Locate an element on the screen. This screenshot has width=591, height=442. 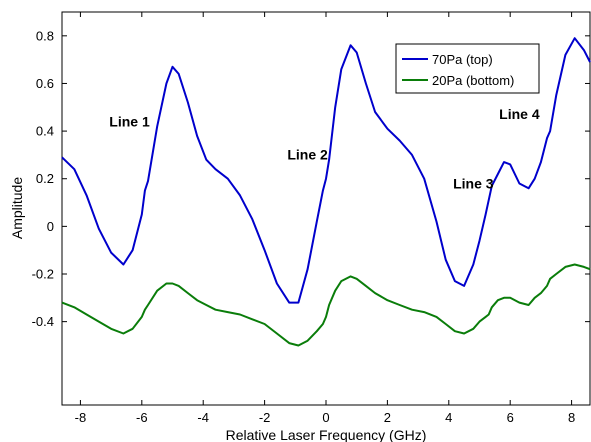
annotation-line-1: Line 1 is located at coordinates (129, 121).